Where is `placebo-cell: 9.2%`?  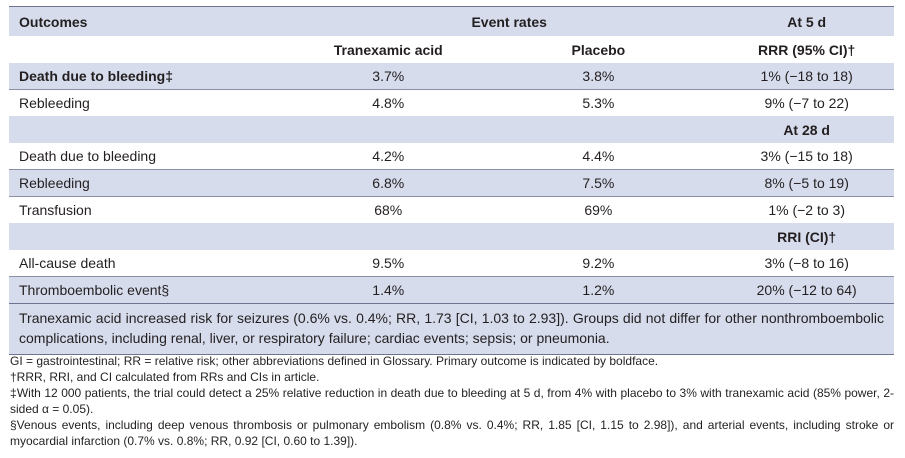
placebo-cell: 9.2% is located at coordinates (598, 263).